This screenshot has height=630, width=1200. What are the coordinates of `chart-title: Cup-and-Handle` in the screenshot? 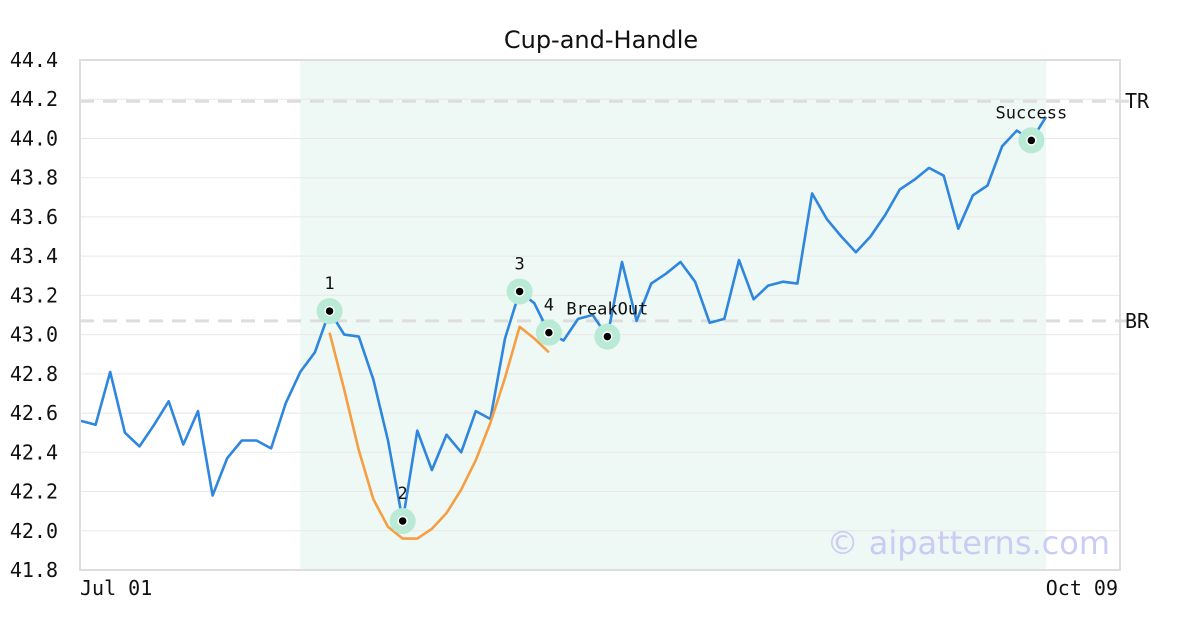 It's located at (601, 40).